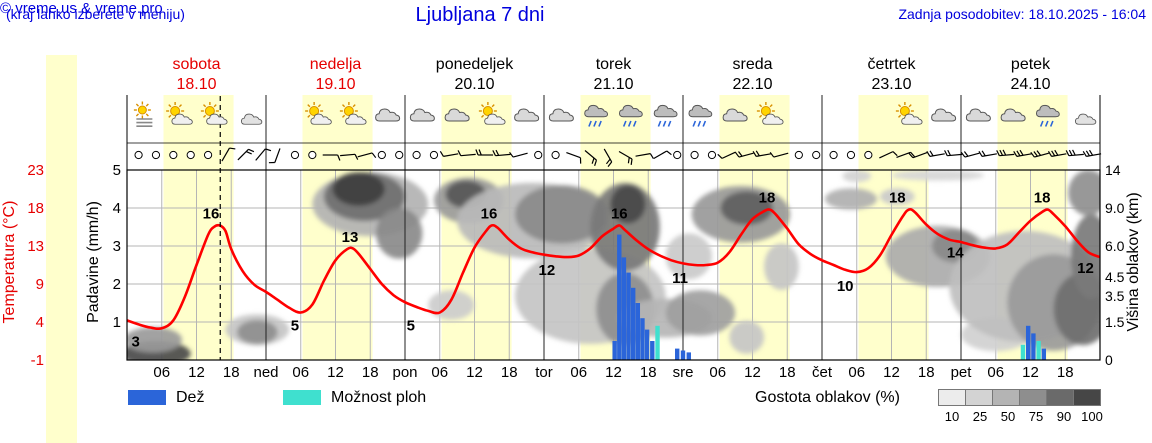 The height and width of the screenshot is (443, 1152). What do you see at coordinates (891, 84) in the screenshot?
I see `day-date: 23.10` at bounding box center [891, 84].